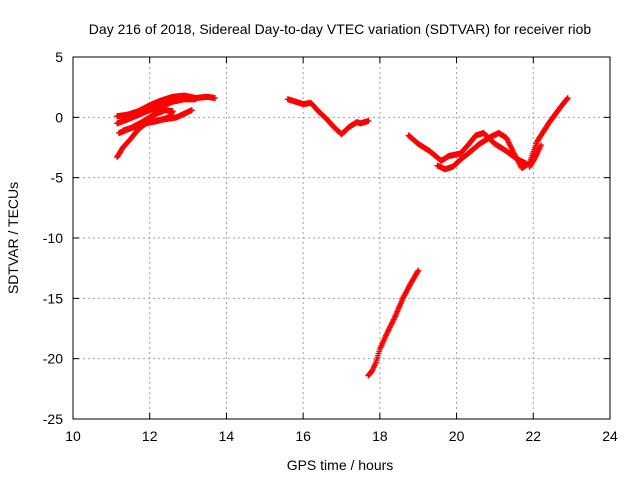 The width and height of the screenshot is (640, 480). I want to click on series-segment-d-tail, so click(535, 156).